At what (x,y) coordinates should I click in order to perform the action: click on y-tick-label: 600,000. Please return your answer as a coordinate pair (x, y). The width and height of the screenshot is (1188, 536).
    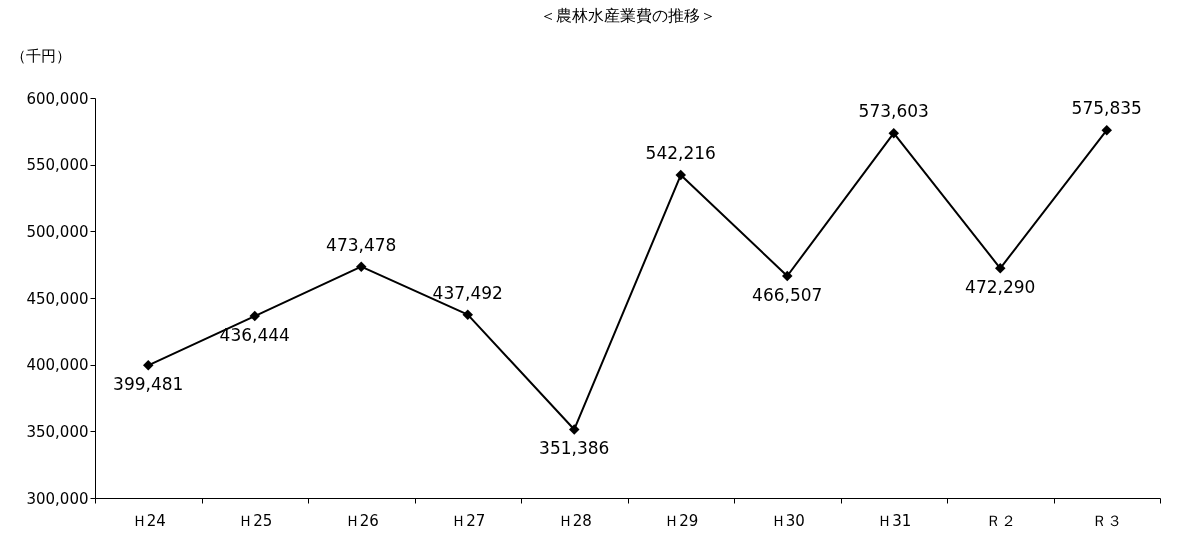
    Looking at the image, I should click on (57, 98).